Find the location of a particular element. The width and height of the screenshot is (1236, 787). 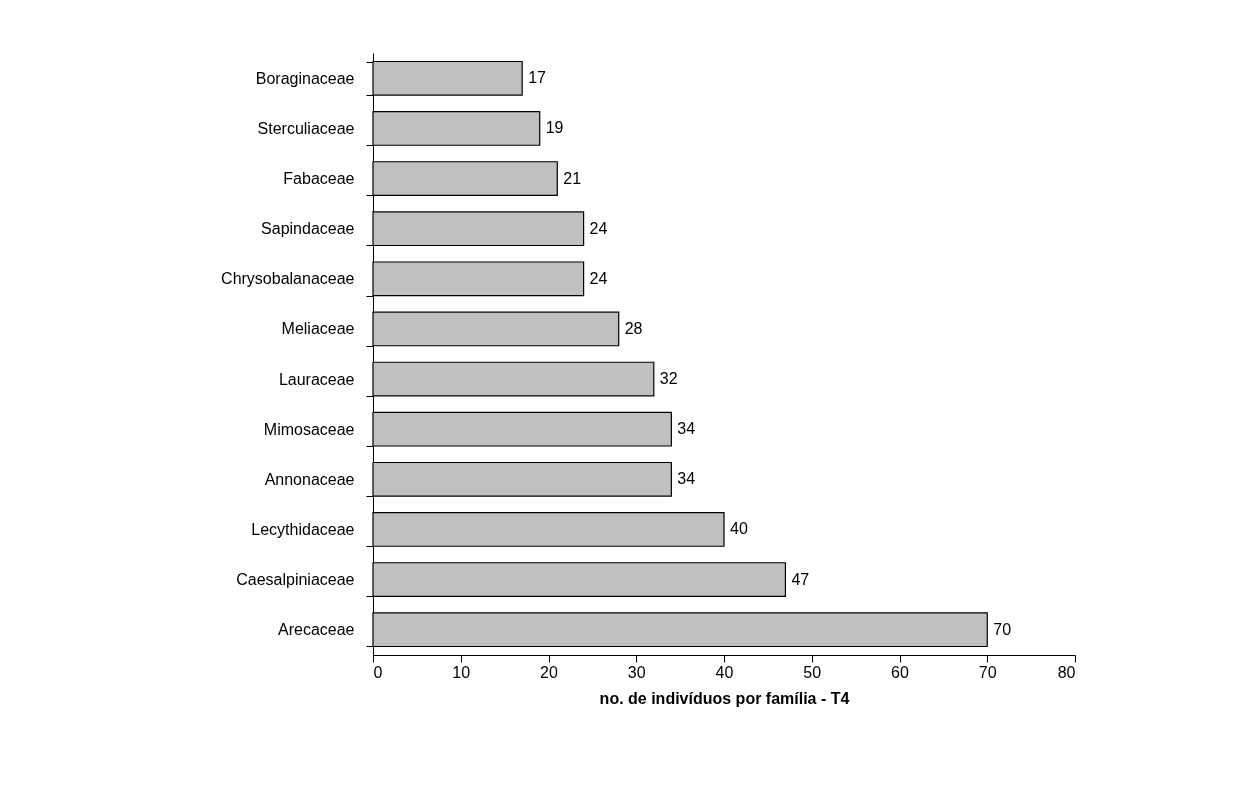

data-label: 47 is located at coordinates (800, 579).